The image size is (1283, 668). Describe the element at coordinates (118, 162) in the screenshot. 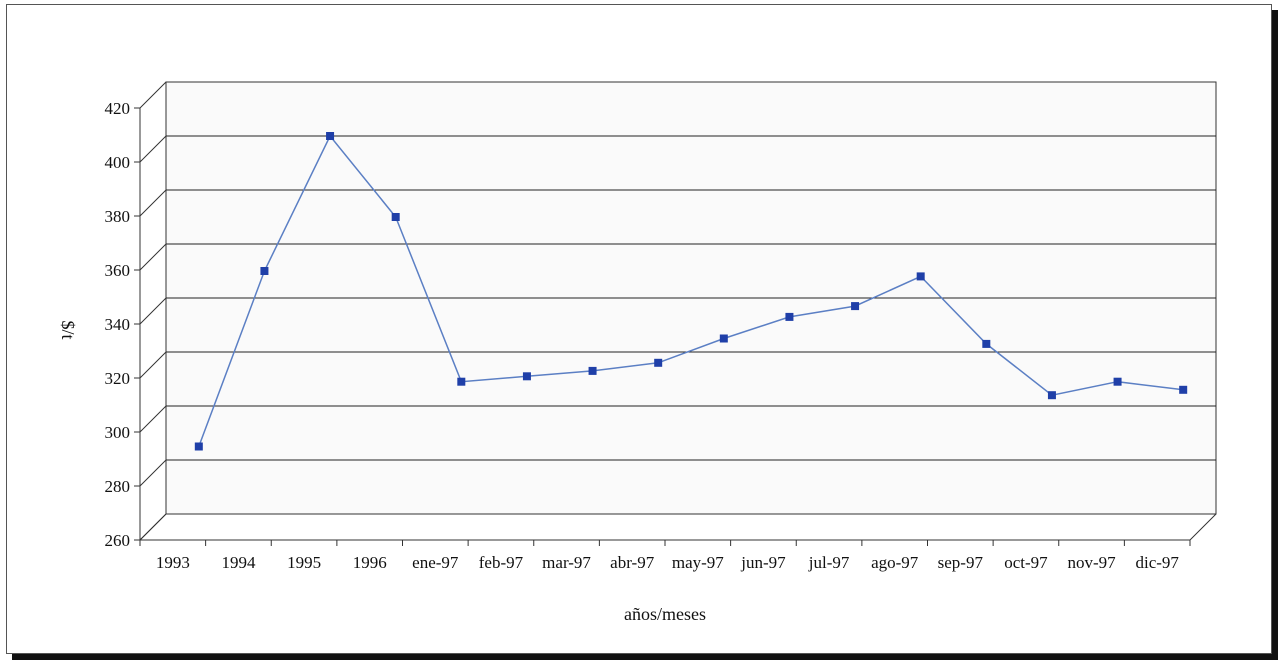

I see `y-tick-label: 400` at that location.